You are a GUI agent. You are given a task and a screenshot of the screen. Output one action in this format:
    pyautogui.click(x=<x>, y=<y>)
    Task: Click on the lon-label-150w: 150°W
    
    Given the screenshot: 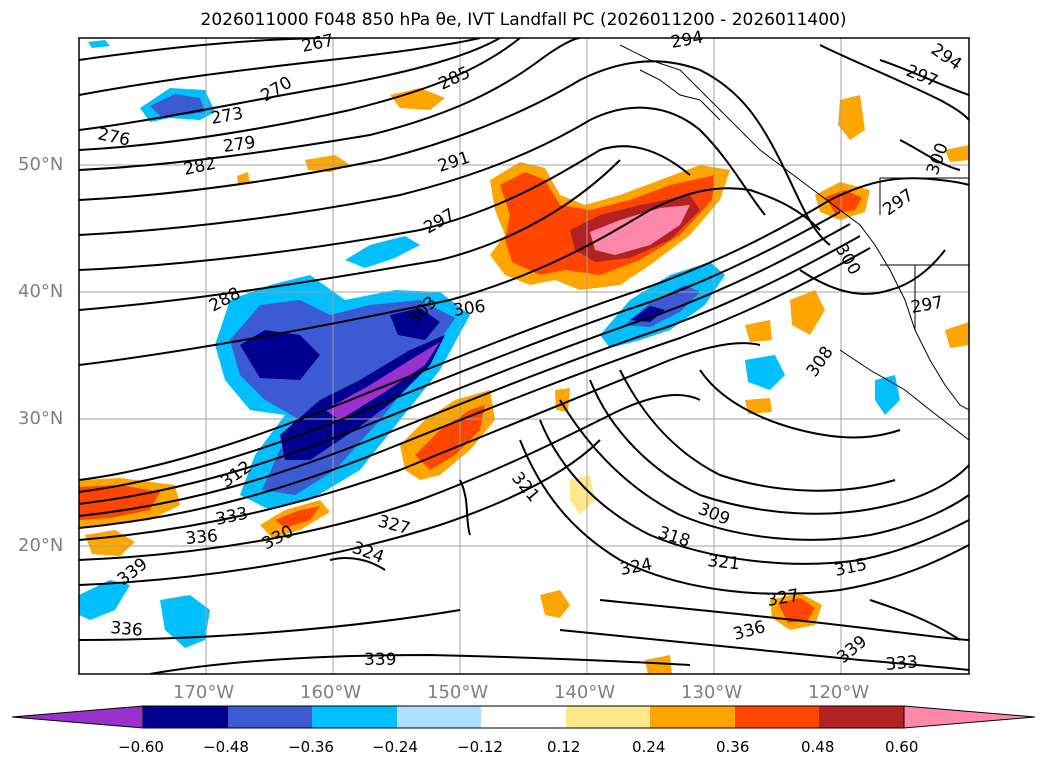 What is the action you would take?
    pyautogui.click(x=458, y=692)
    